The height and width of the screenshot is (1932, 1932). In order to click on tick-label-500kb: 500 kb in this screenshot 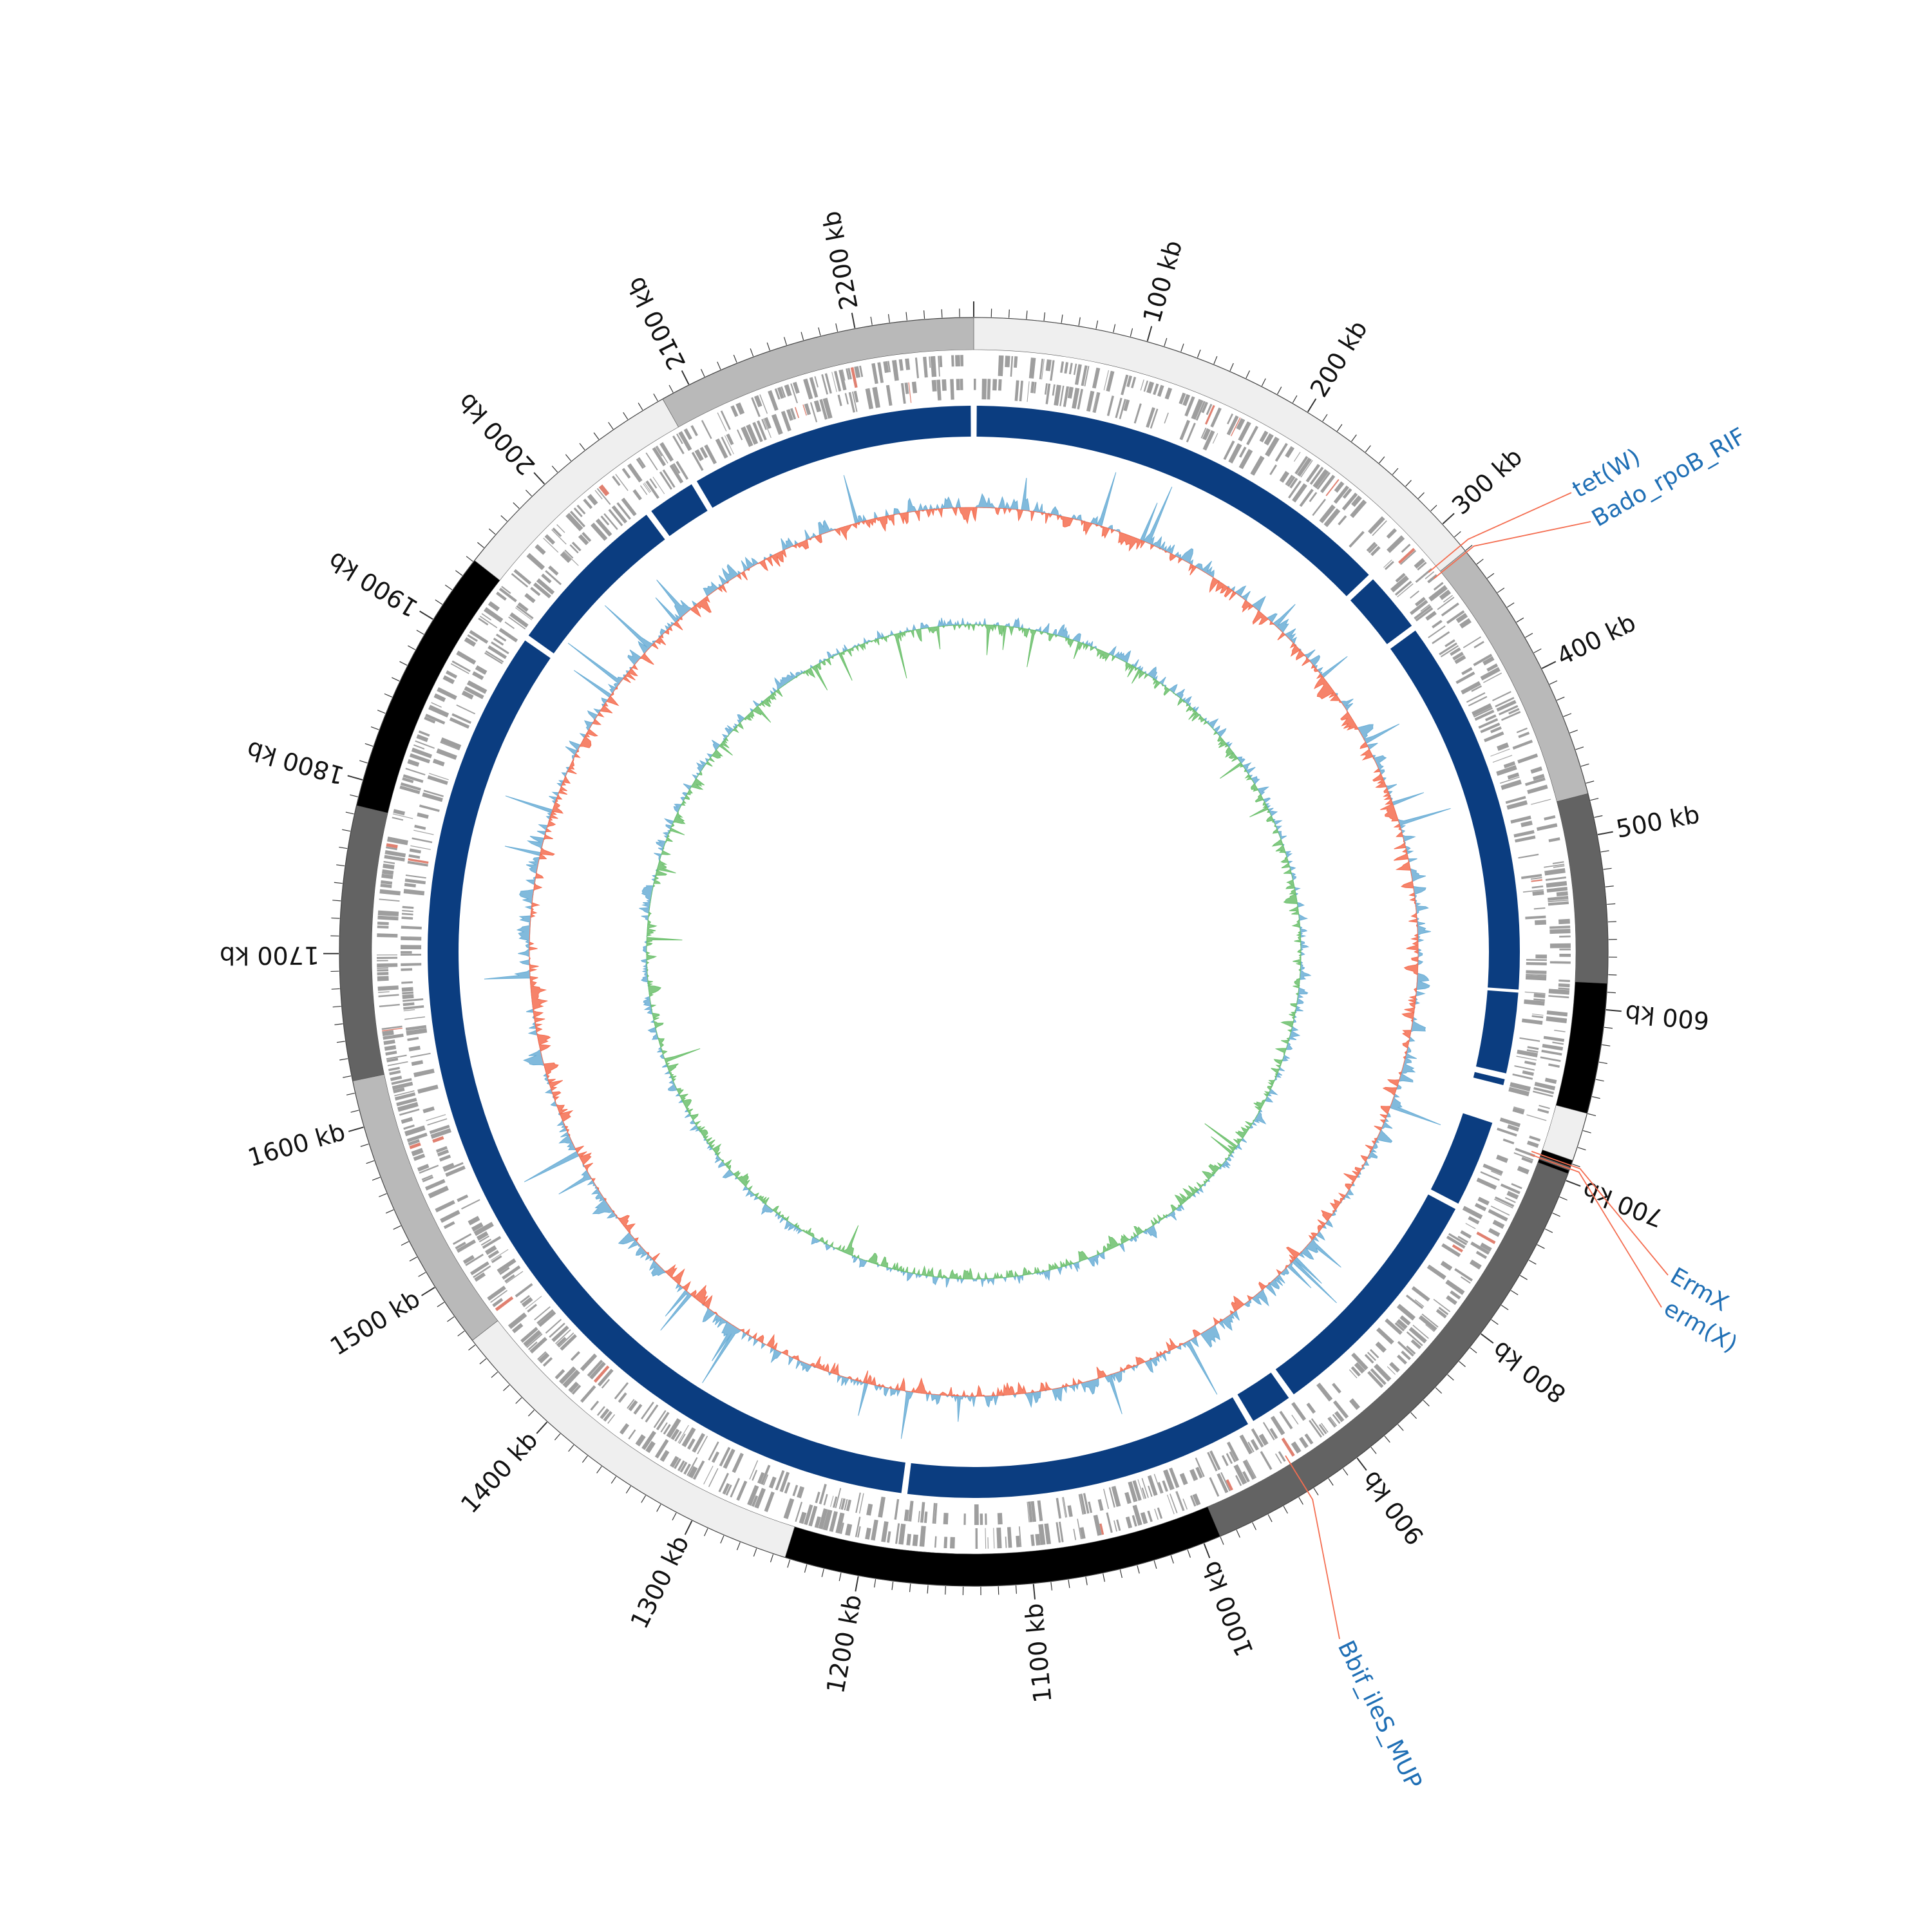, I will do `click(1658, 821)`.